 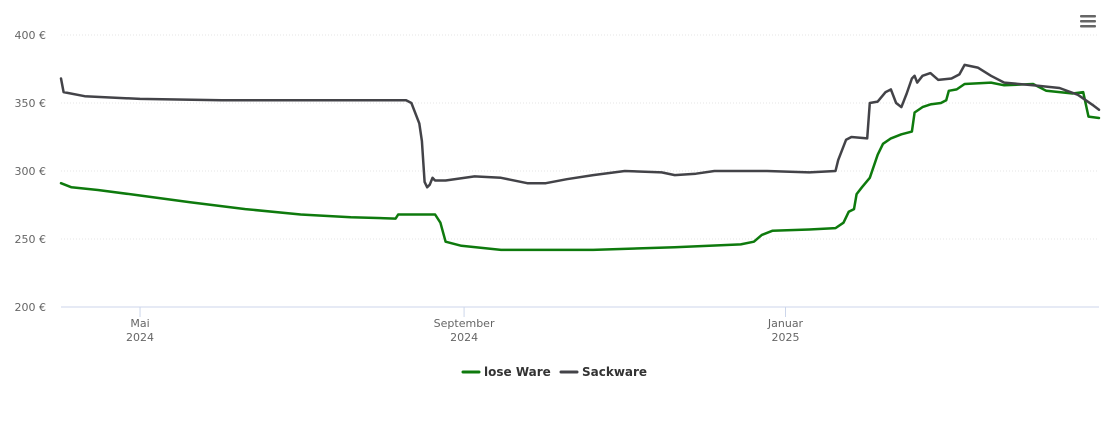 I want to click on y-axis: 200 € 250 € 300 € 350 € 400 €, so click(x=31, y=171).